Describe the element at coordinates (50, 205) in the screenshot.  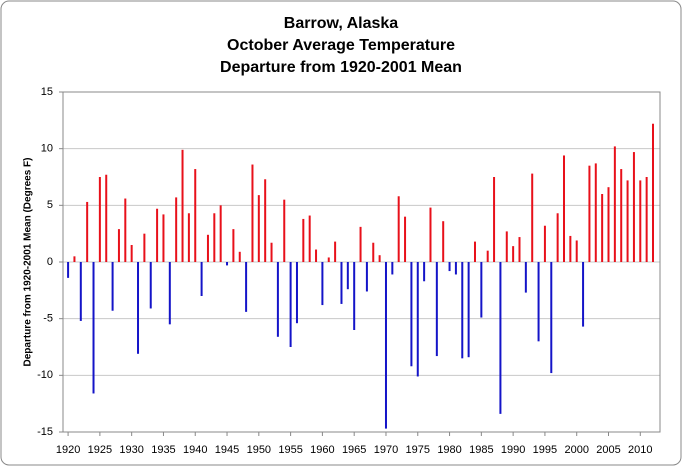
I see `y-tick-label: 5` at that location.